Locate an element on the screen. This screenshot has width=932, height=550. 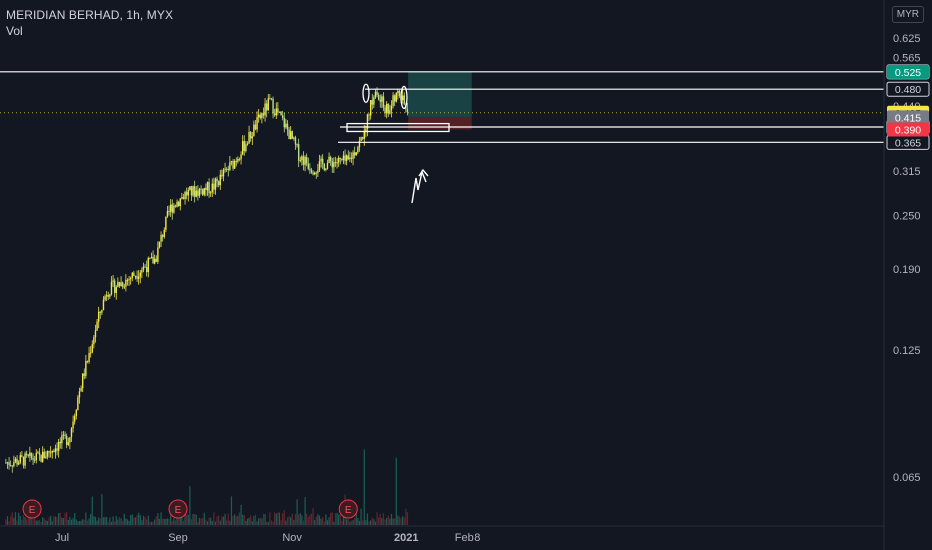
horizontal-lines is located at coordinates (442, 107).